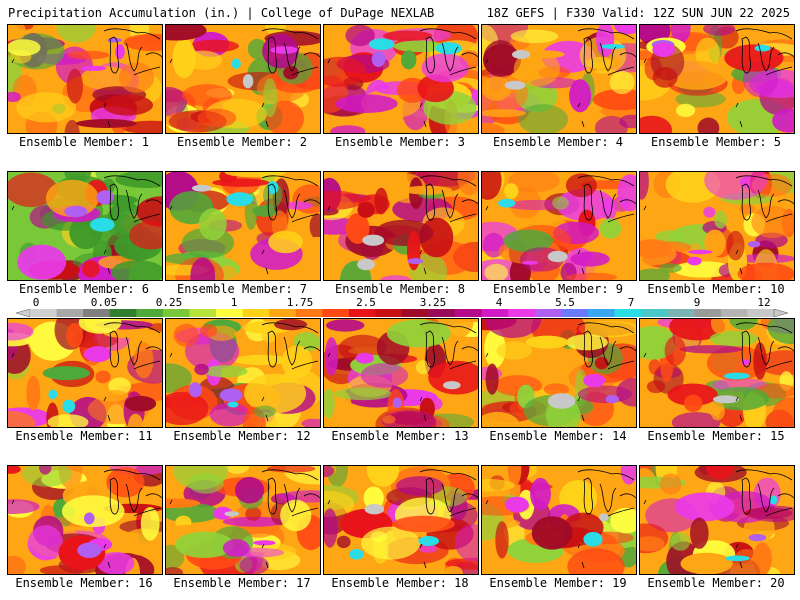  Describe the element at coordinates (242, 142) in the screenshot. I see `ensemble-member-label: Ensemble Member: 2` at that location.